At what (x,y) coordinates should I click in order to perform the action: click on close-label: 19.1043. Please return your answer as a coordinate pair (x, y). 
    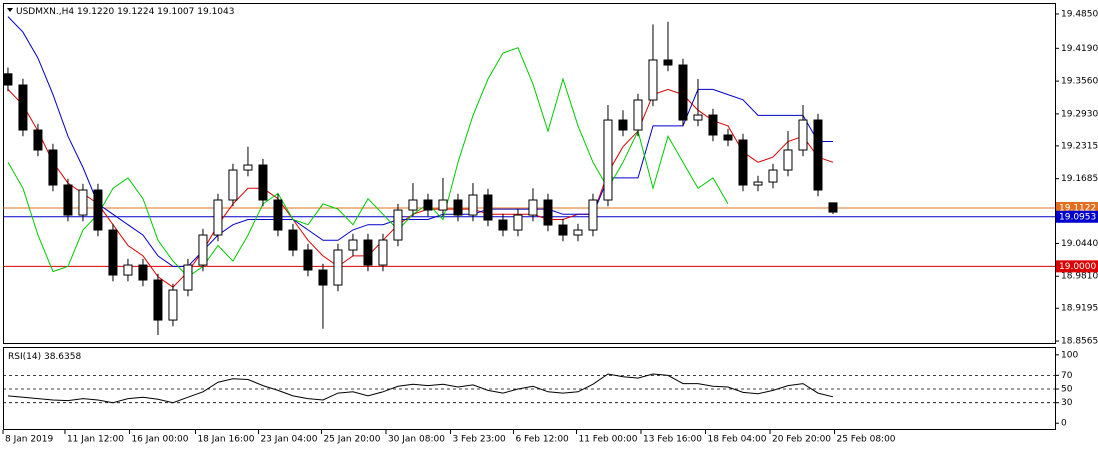
    Looking at the image, I should click on (215, 12).